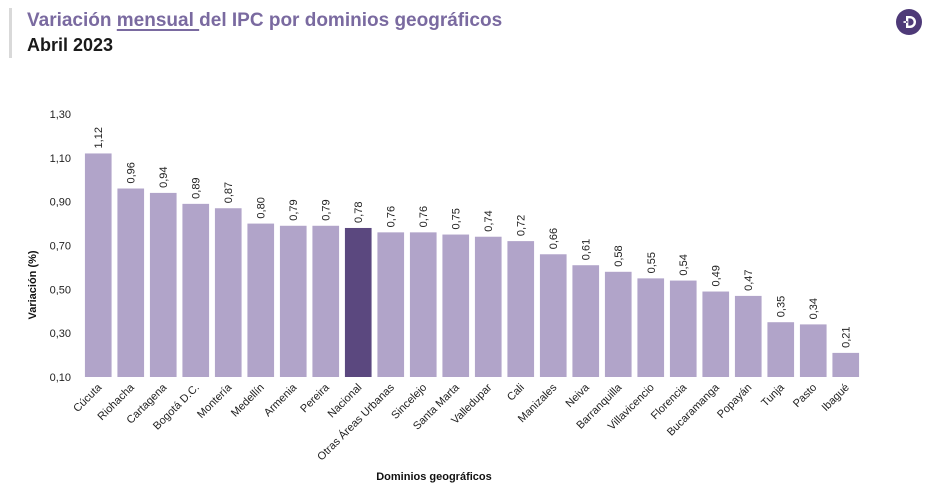  Describe the element at coordinates (132, 172) in the screenshot. I see `data-label: 0,96` at that location.